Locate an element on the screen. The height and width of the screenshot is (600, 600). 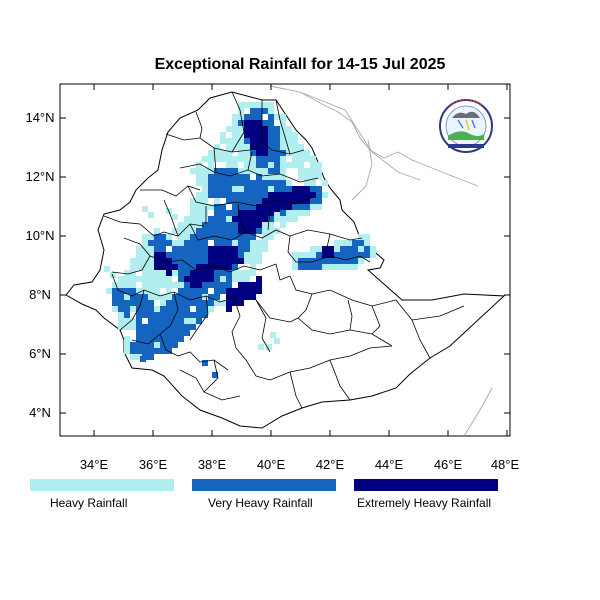
x-tick-label: 38°E is located at coordinates (212, 464).